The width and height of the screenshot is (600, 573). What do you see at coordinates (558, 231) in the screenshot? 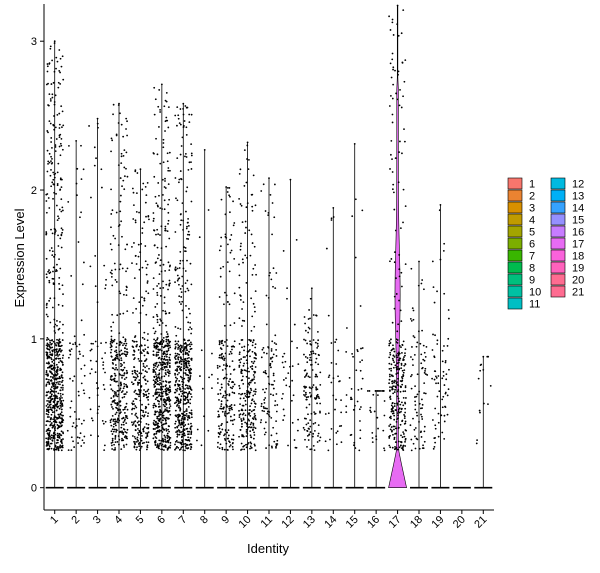
I see `legend-swatch` at bounding box center [558, 231].